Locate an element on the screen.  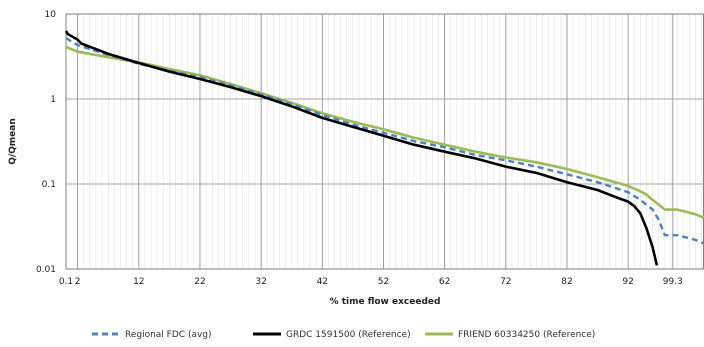
y-tick-label: 10 is located at coordinates (51, 15).